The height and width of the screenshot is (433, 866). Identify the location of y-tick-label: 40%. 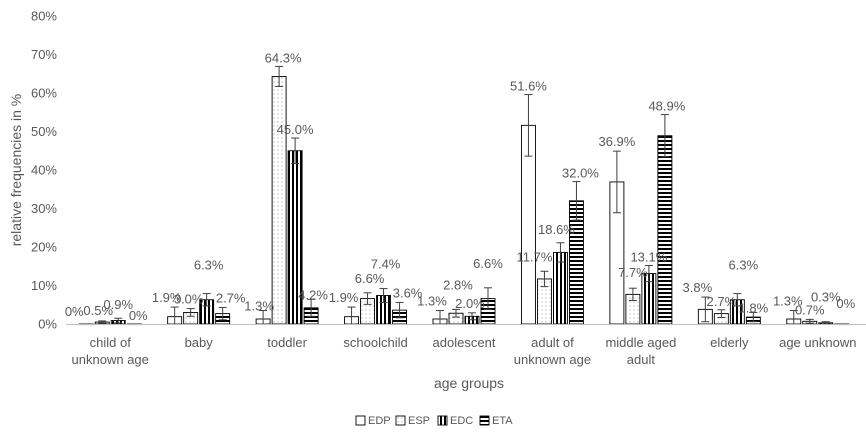
(44, 170).